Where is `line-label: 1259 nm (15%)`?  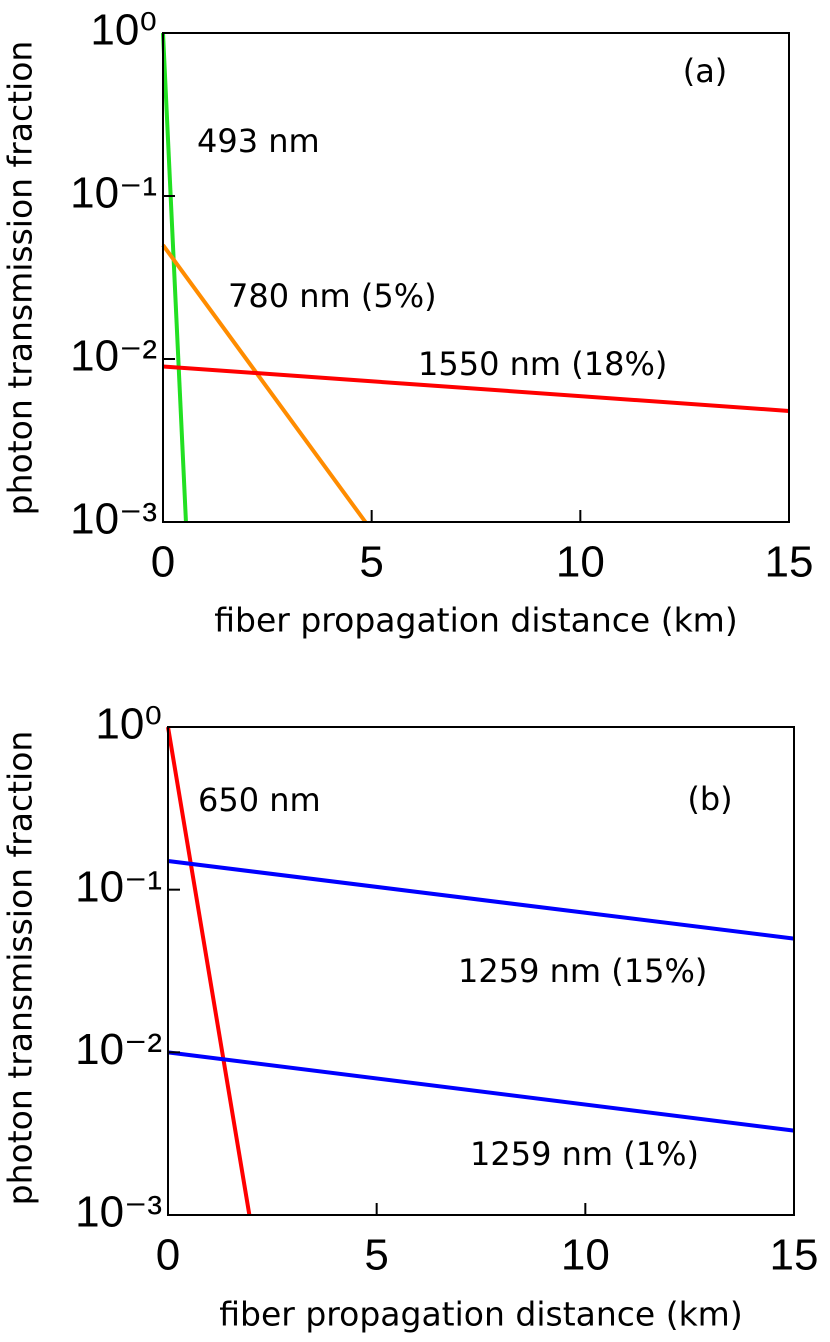
line-label: 1259 nm (15%) is located at coordinates (582, 971).